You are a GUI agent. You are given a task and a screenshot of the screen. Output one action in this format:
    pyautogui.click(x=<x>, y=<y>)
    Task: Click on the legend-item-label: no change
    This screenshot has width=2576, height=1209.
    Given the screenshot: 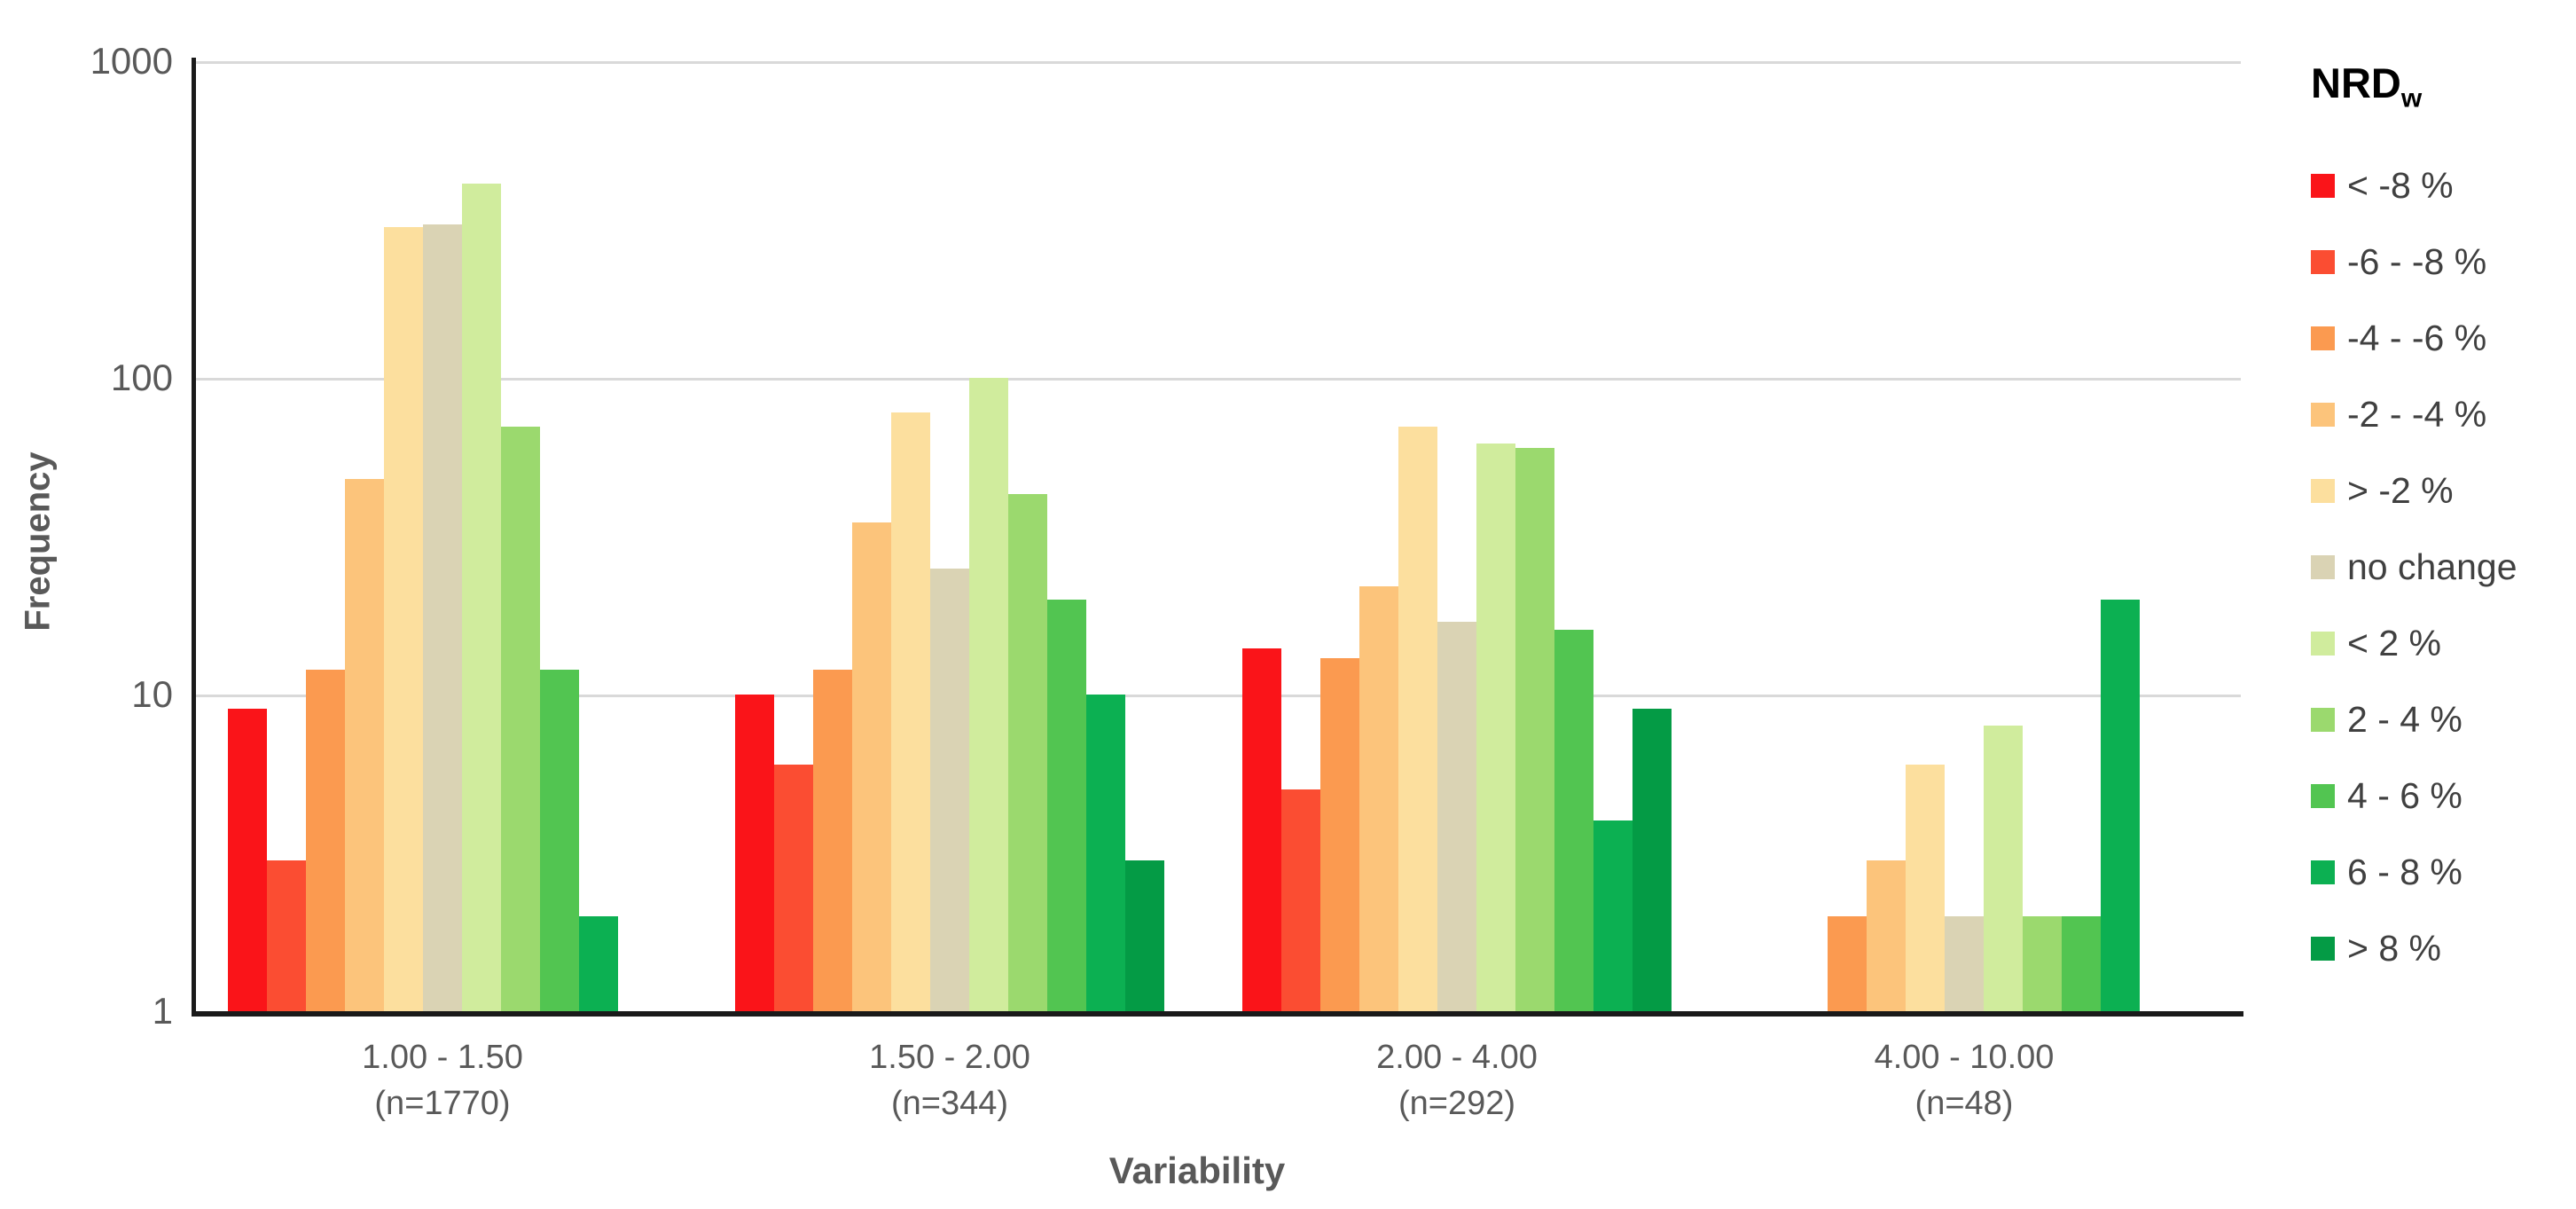 What is the action you would take?
    pyautogui.click(x=2432, y=567)
    